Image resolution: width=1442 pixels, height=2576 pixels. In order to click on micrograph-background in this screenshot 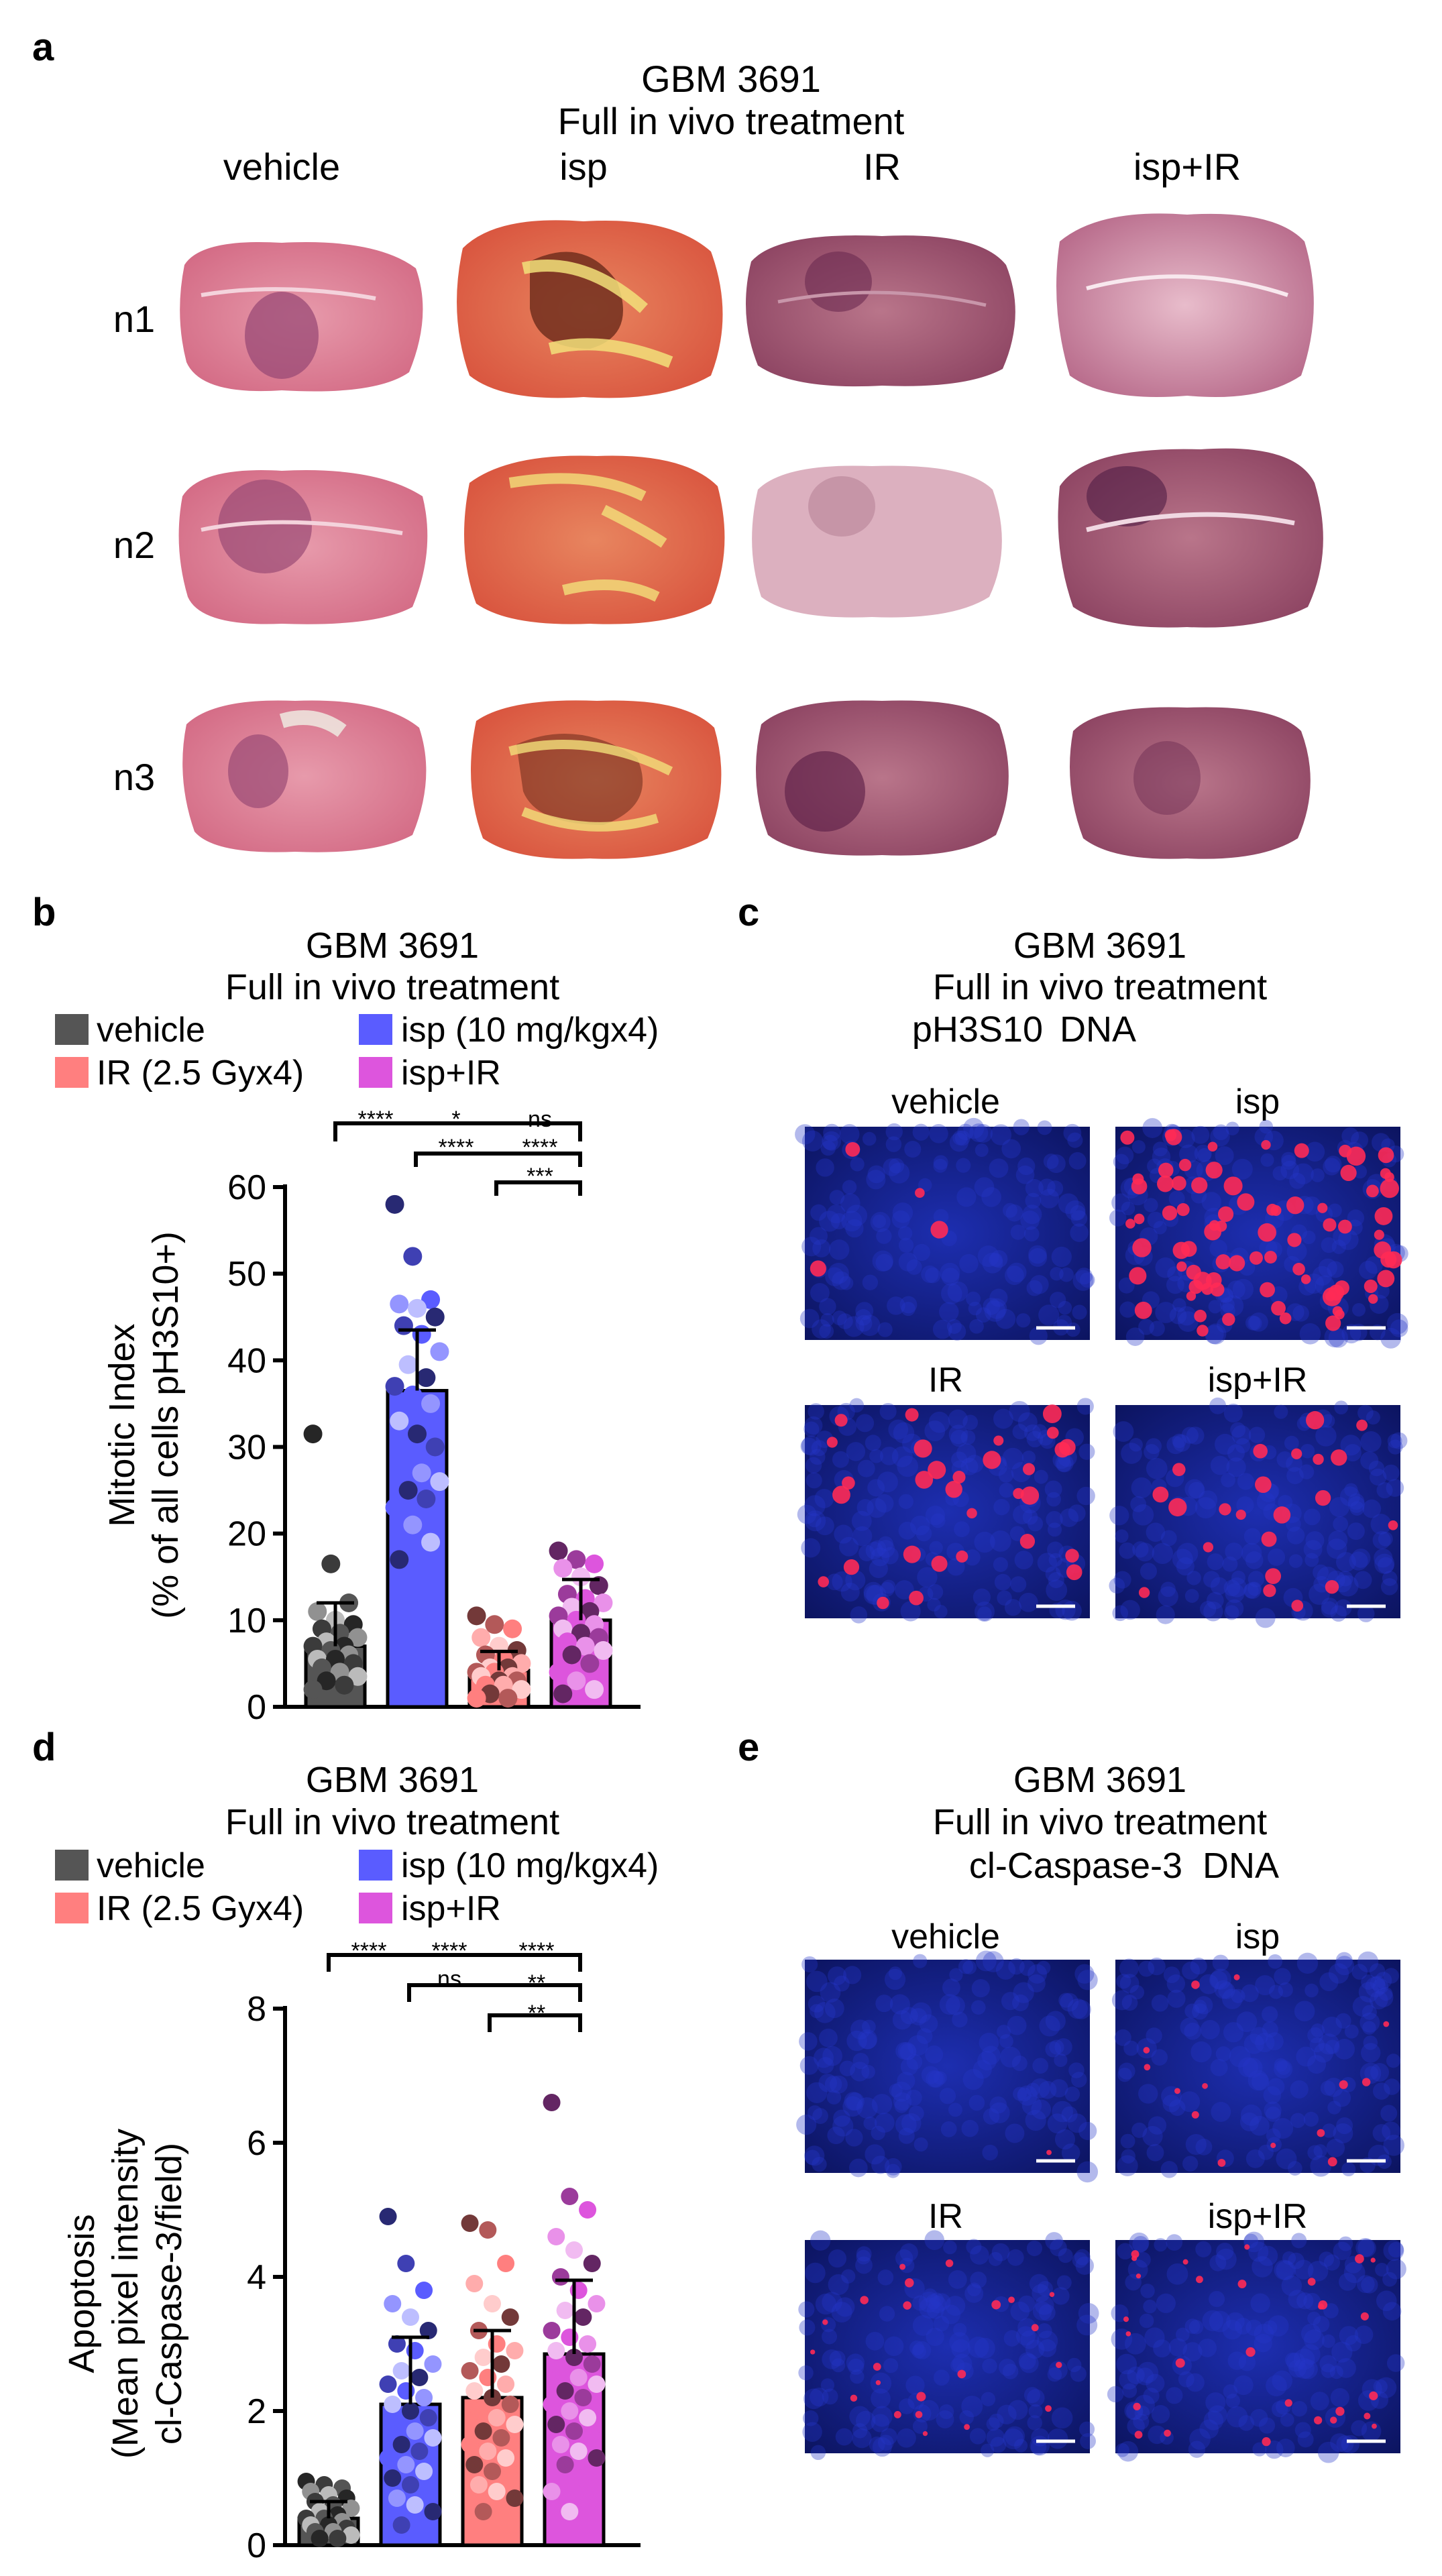, I will do `click(1257, 2066)`.